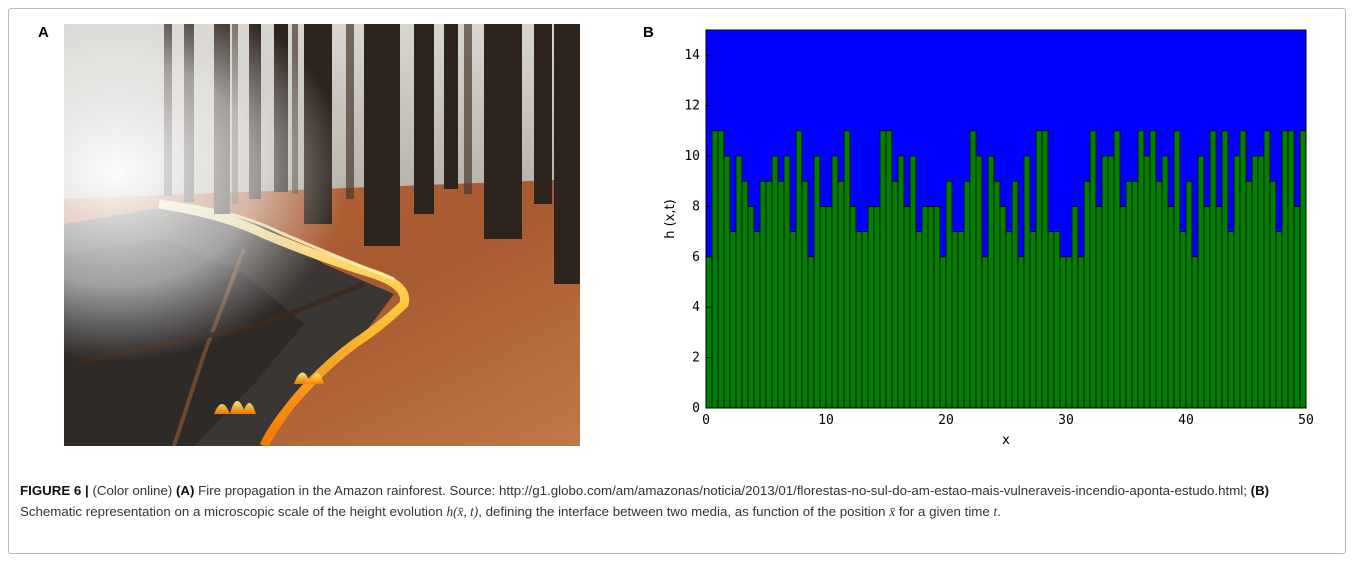  I want to click on x-axis: 0 10 20 30 40 50, so click(1008, 415).